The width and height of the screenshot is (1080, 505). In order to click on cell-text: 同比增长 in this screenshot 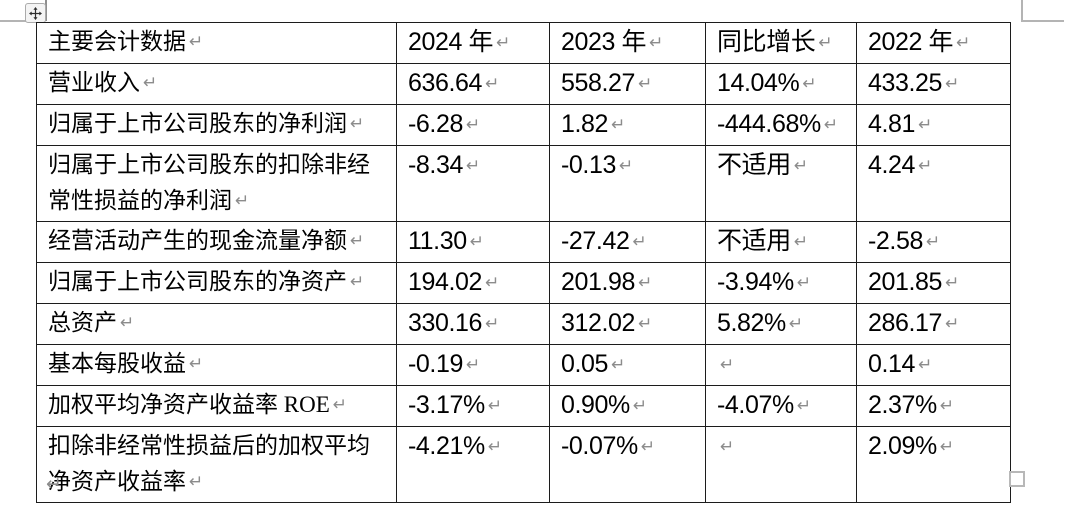, I will do `click(766, 42)`.